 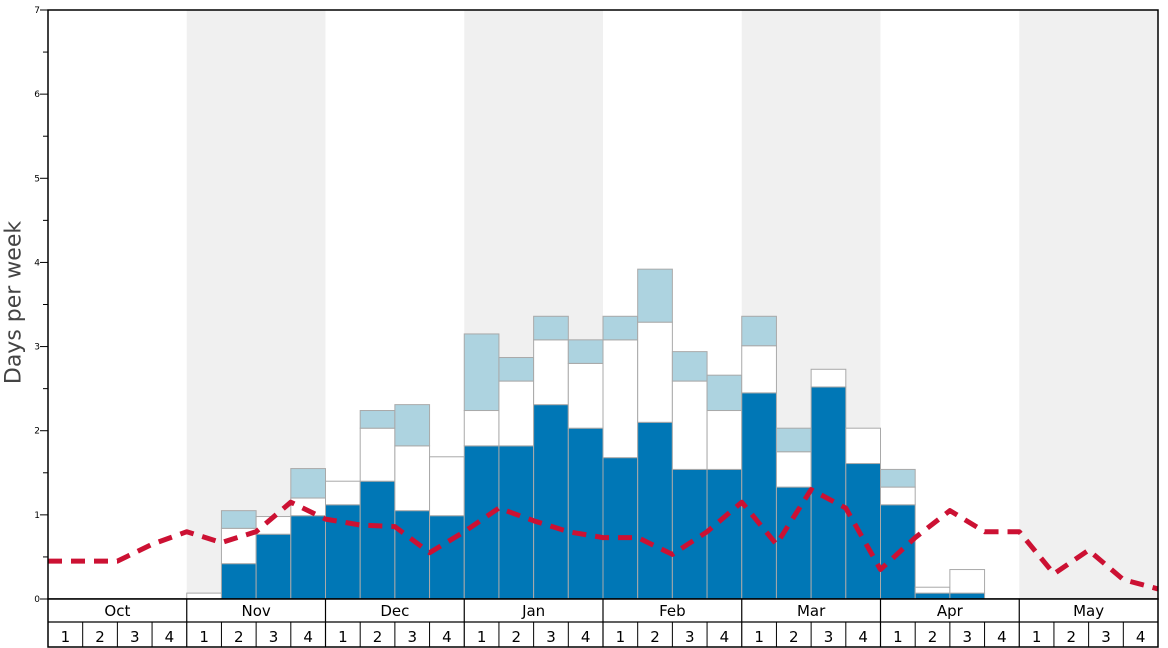 What do you see at coordinates (1088, 611) in the screenshot?
I see `month-label: May` at bounding box center [1088, 611].